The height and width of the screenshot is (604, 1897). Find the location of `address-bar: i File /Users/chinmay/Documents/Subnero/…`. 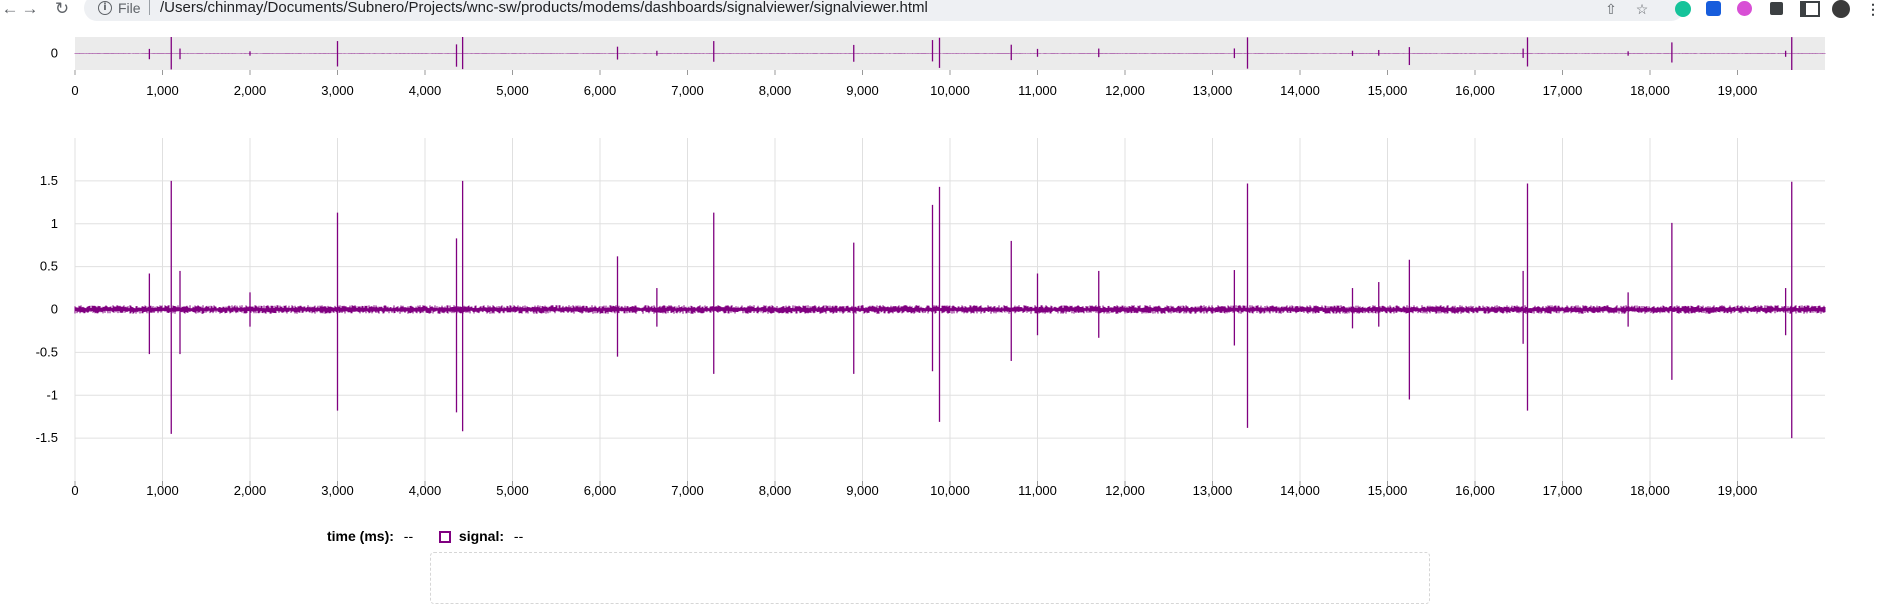

address-bar: i File /Users/chinmay/Documents/Subnero/… is located at coordinates (884, 10).